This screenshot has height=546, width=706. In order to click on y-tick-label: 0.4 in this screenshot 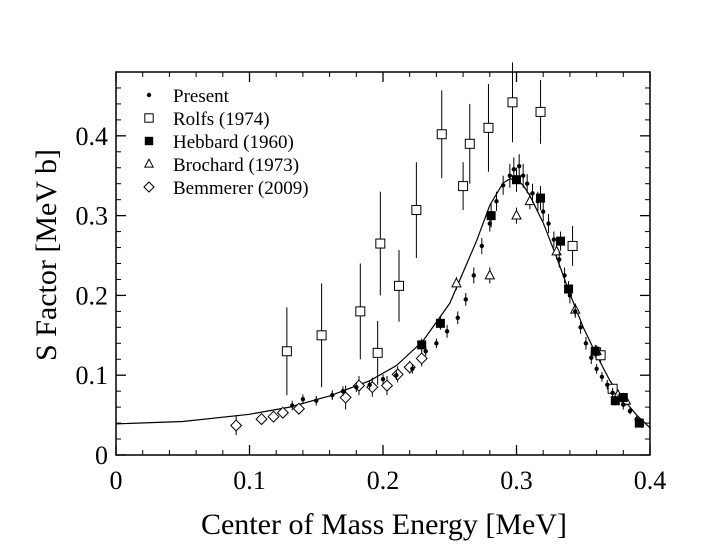, I will do `click(92, 136)`.